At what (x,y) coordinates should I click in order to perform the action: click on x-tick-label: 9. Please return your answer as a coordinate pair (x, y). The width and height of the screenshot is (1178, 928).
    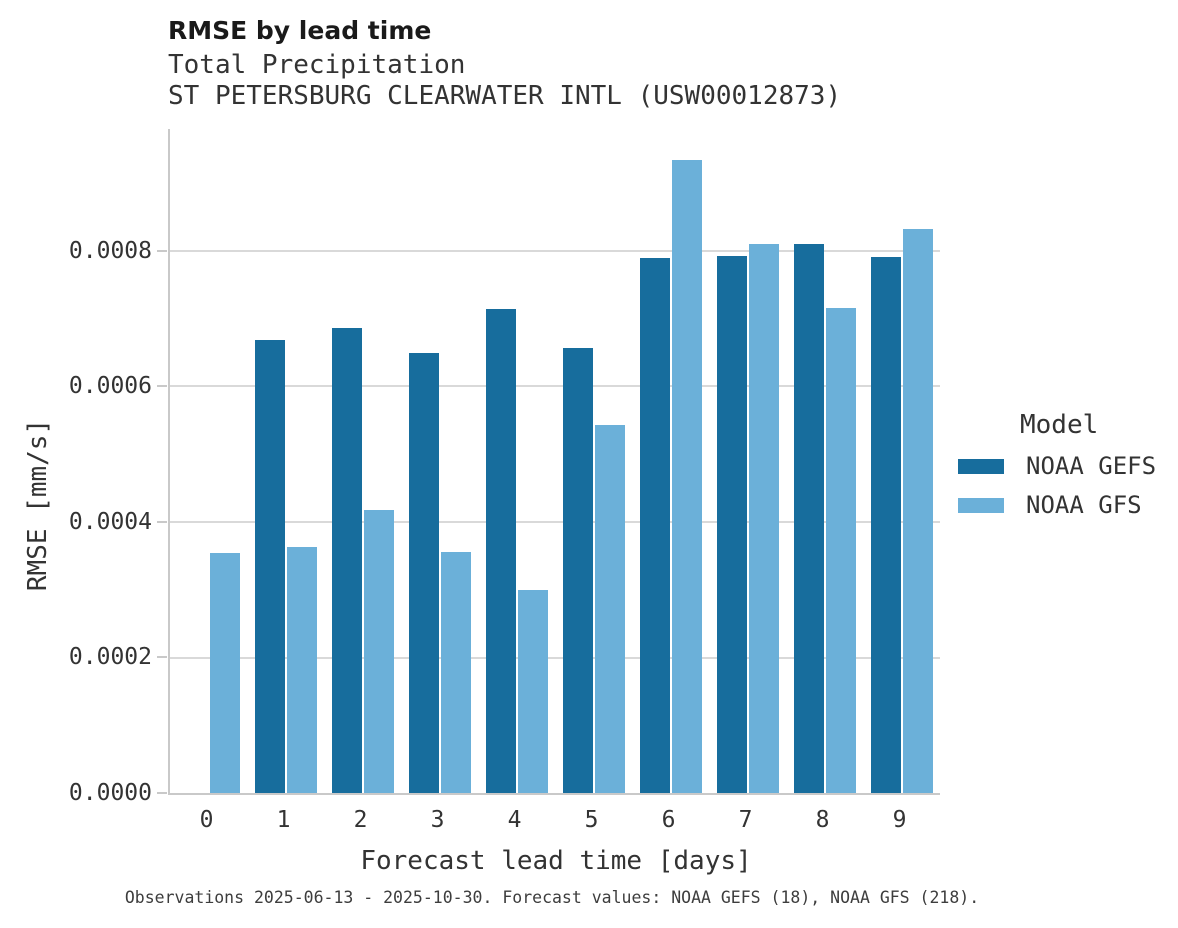
    Looking at the image, I should click on (899, 820).